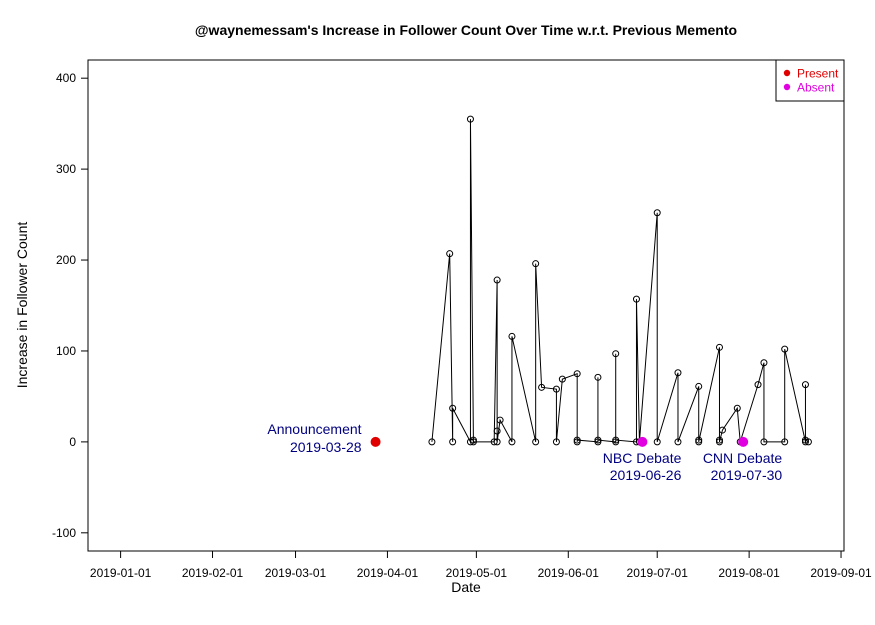 This screenshot has height=625, width=875. Describe the element at coordinates (326, 447) in the screenshot. I see `annotation-date: 2019-03-28` at that location.